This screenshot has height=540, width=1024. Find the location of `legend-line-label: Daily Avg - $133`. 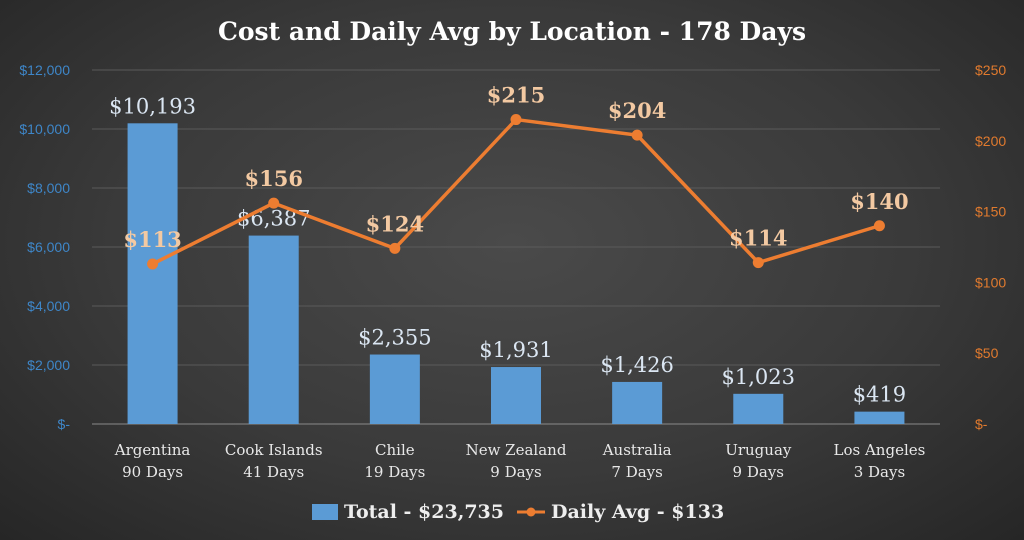

legend-line-label: Daily Avg - $133 is located at coordinates (637, 512).